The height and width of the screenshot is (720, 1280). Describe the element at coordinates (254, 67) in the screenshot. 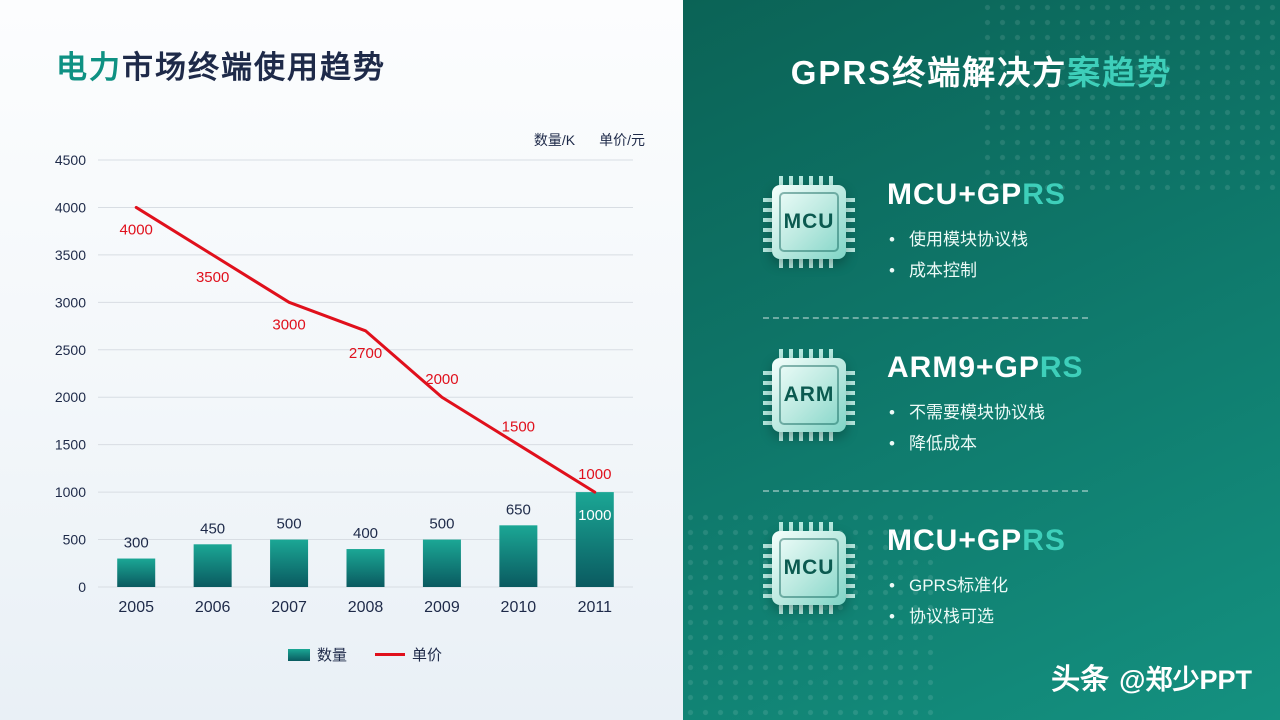

I see `page-title-rest: 市场终端使用趋势` at that location.